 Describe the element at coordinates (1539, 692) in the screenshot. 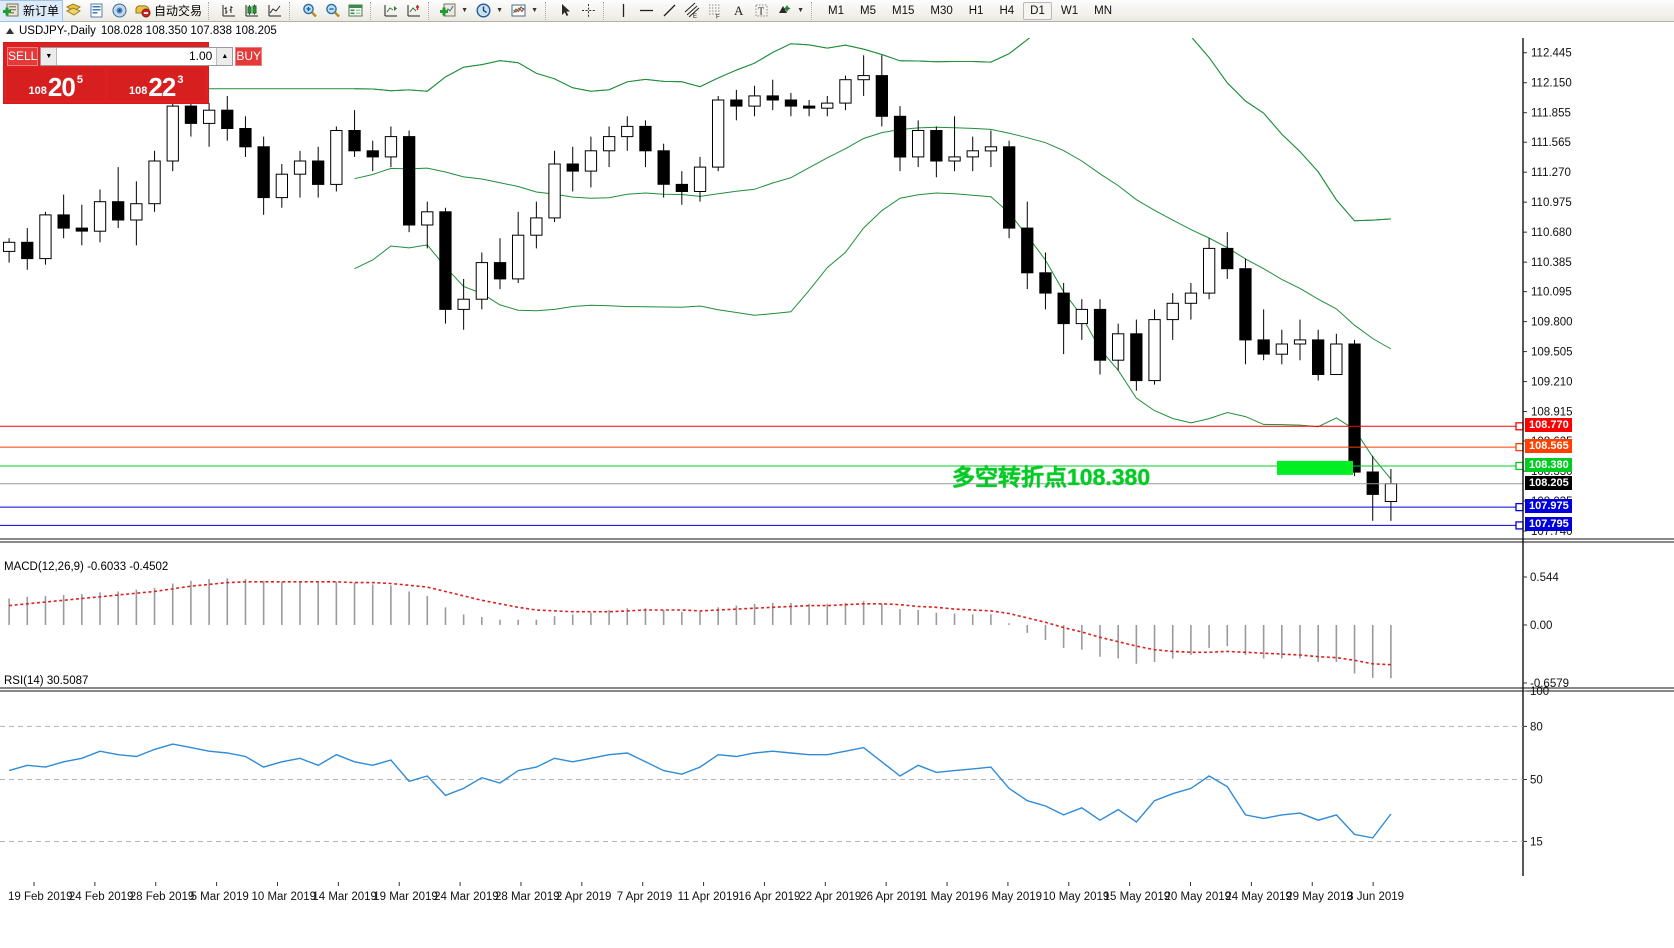

I see `svg-text: 100` at that location.